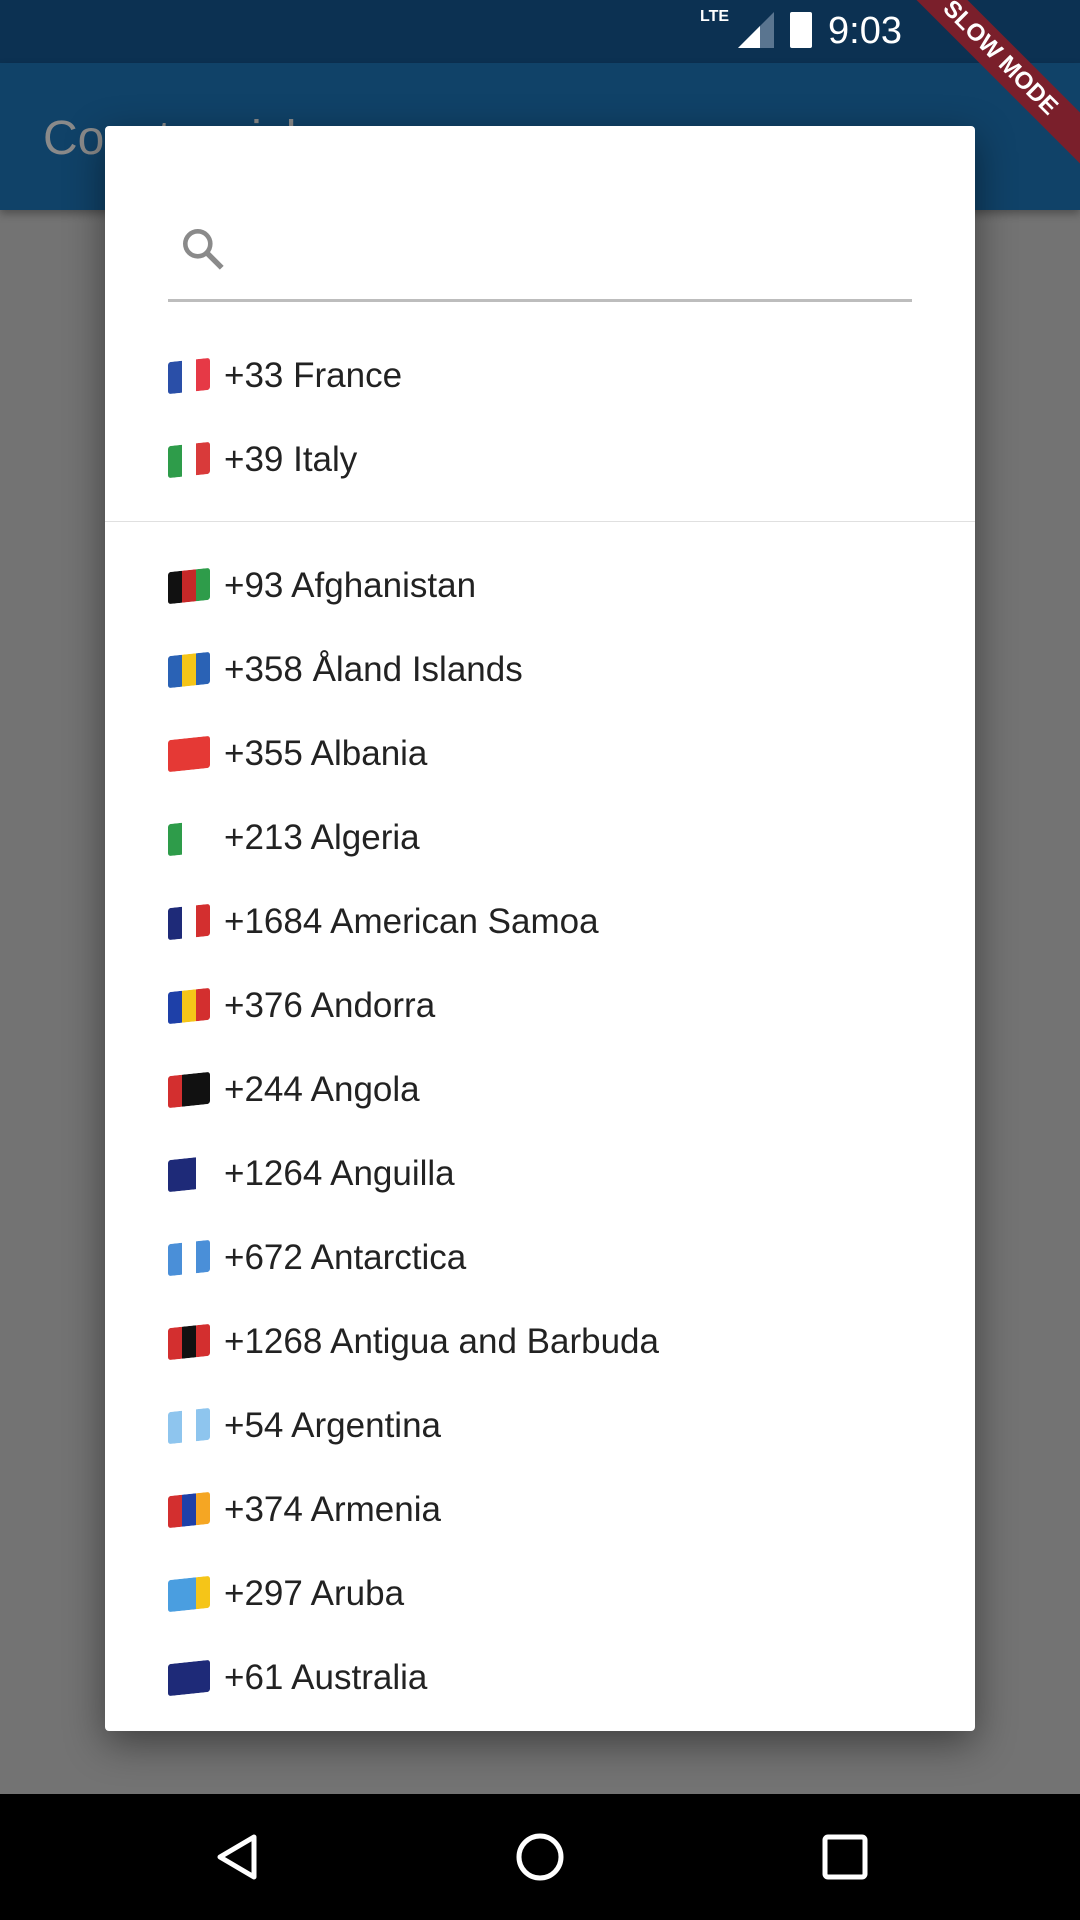 This screenshot has height=1920, width=1080. I want to click on country-label: +213 Algeria, so click(322, 838).